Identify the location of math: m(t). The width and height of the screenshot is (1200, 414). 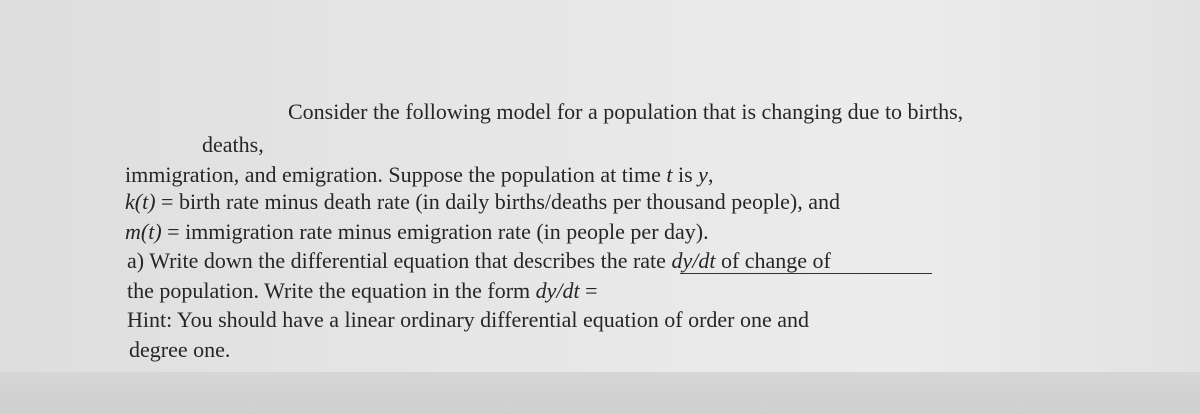
(143, 231).